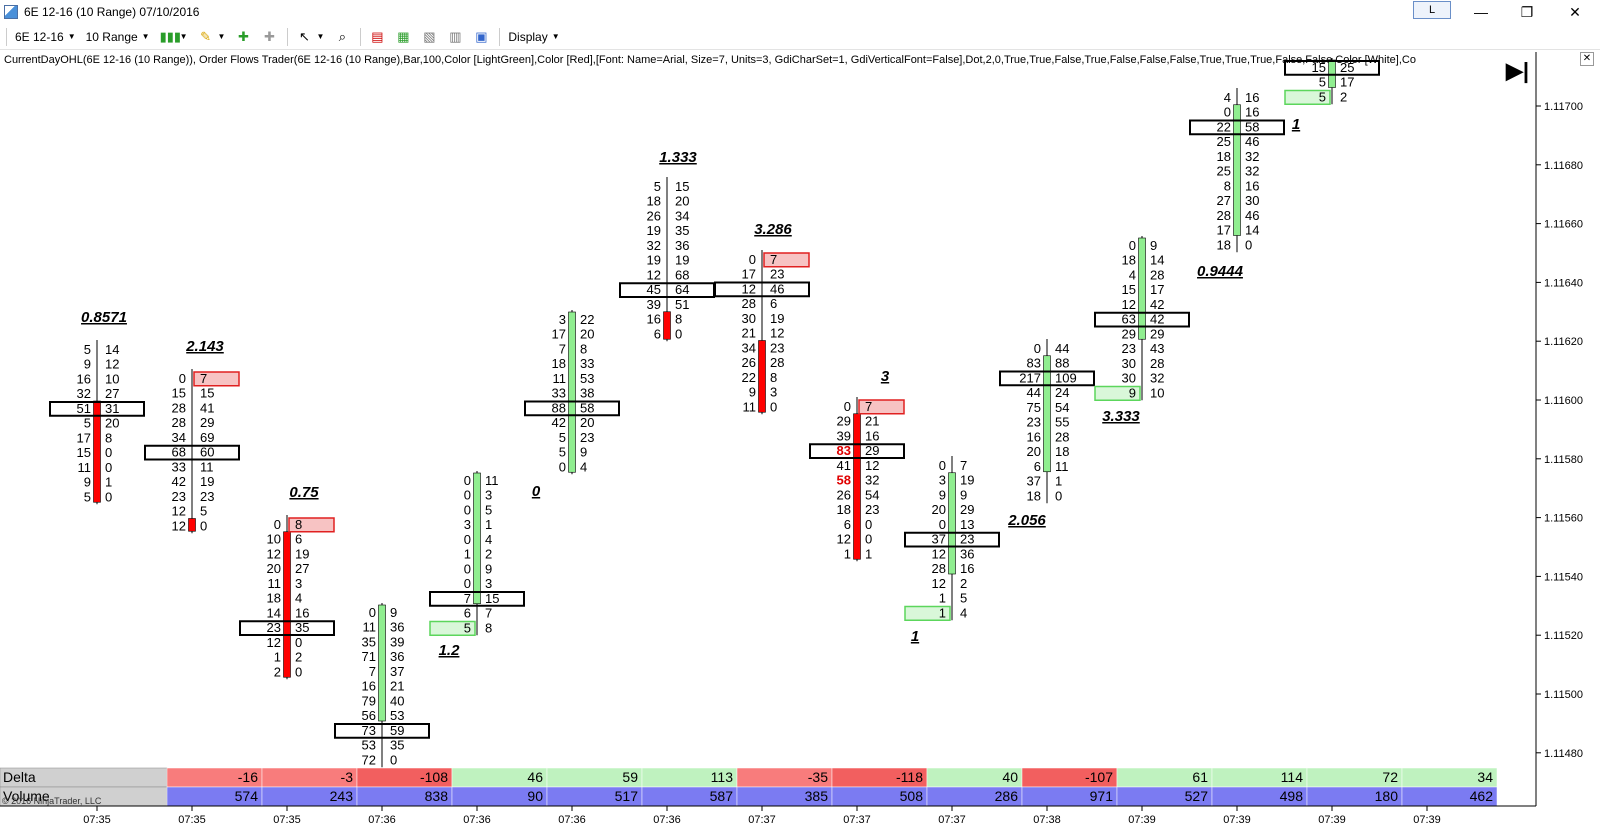 Image resolution: width=1600 pixels, height=834 pixels. I want to click on bid-volume-cell: 28, so click(179, 422).